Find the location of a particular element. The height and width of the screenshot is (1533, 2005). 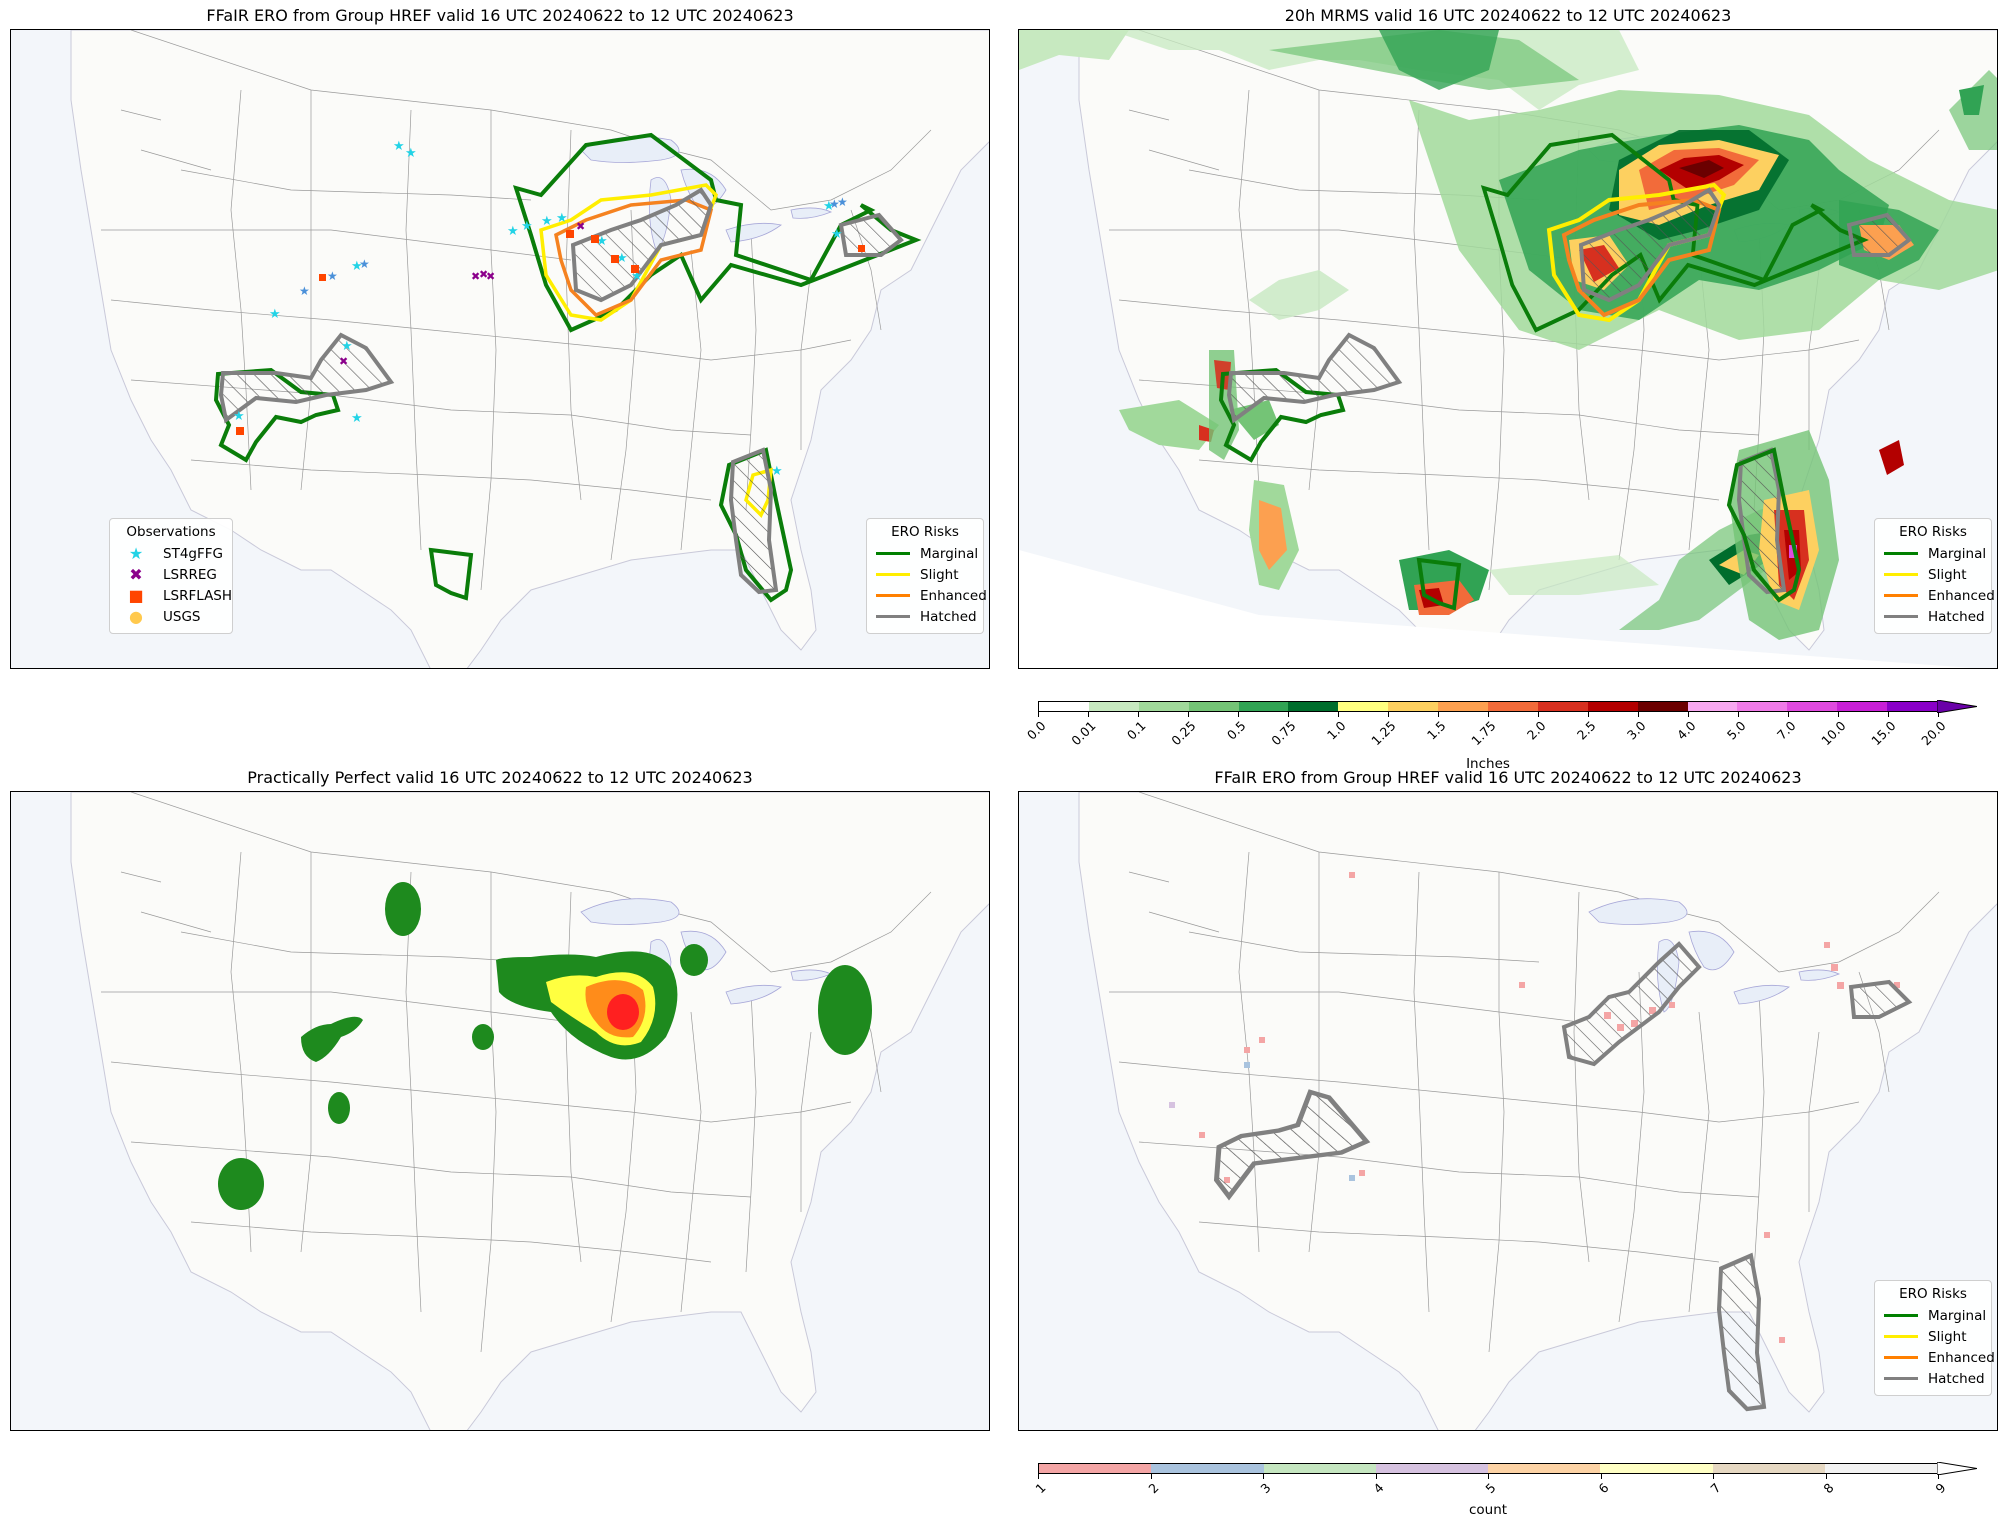

colorbar-extend-arrow-count is located at coordinates (1957, 1468).